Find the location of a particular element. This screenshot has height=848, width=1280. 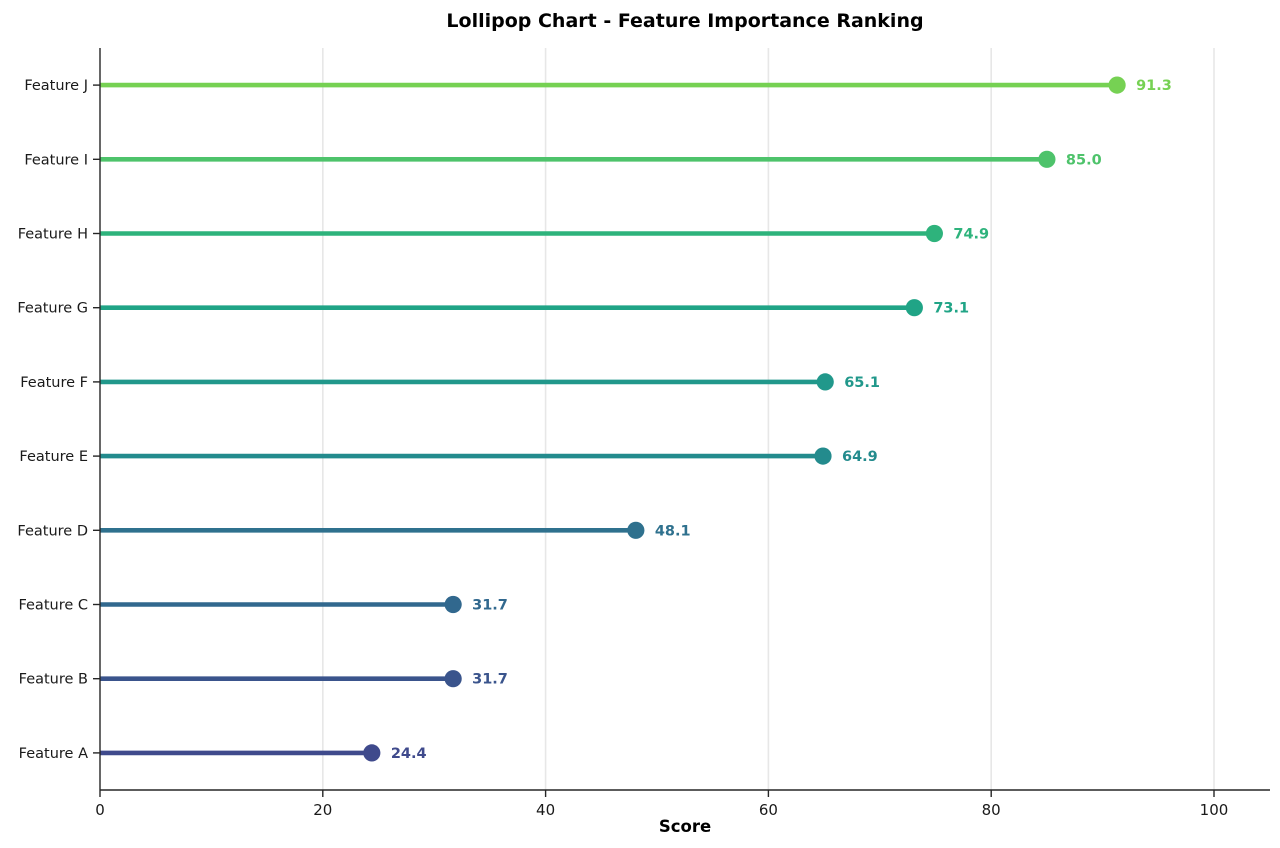

y-category-label: Feature B is located at coordinates (53, 680).